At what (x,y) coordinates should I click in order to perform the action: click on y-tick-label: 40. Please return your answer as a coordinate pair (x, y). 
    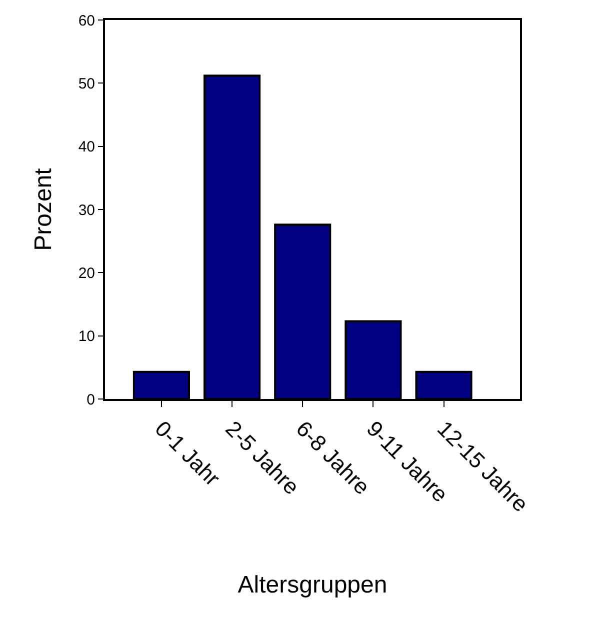
    Looking at the image, I should click on (86, 147).